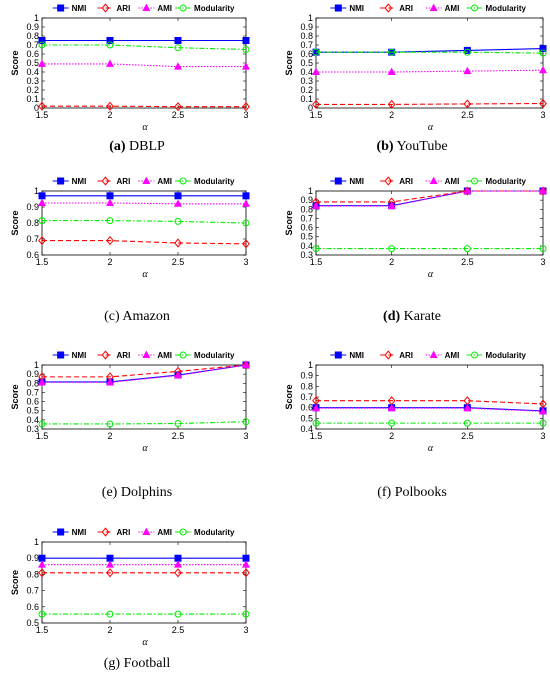 The width and height of the screenshot is (550, 680). What do you see at coordinates (144, 492) in the screenshot?
I see `caption-name: Dolphins` at bounding box center [144, 492].